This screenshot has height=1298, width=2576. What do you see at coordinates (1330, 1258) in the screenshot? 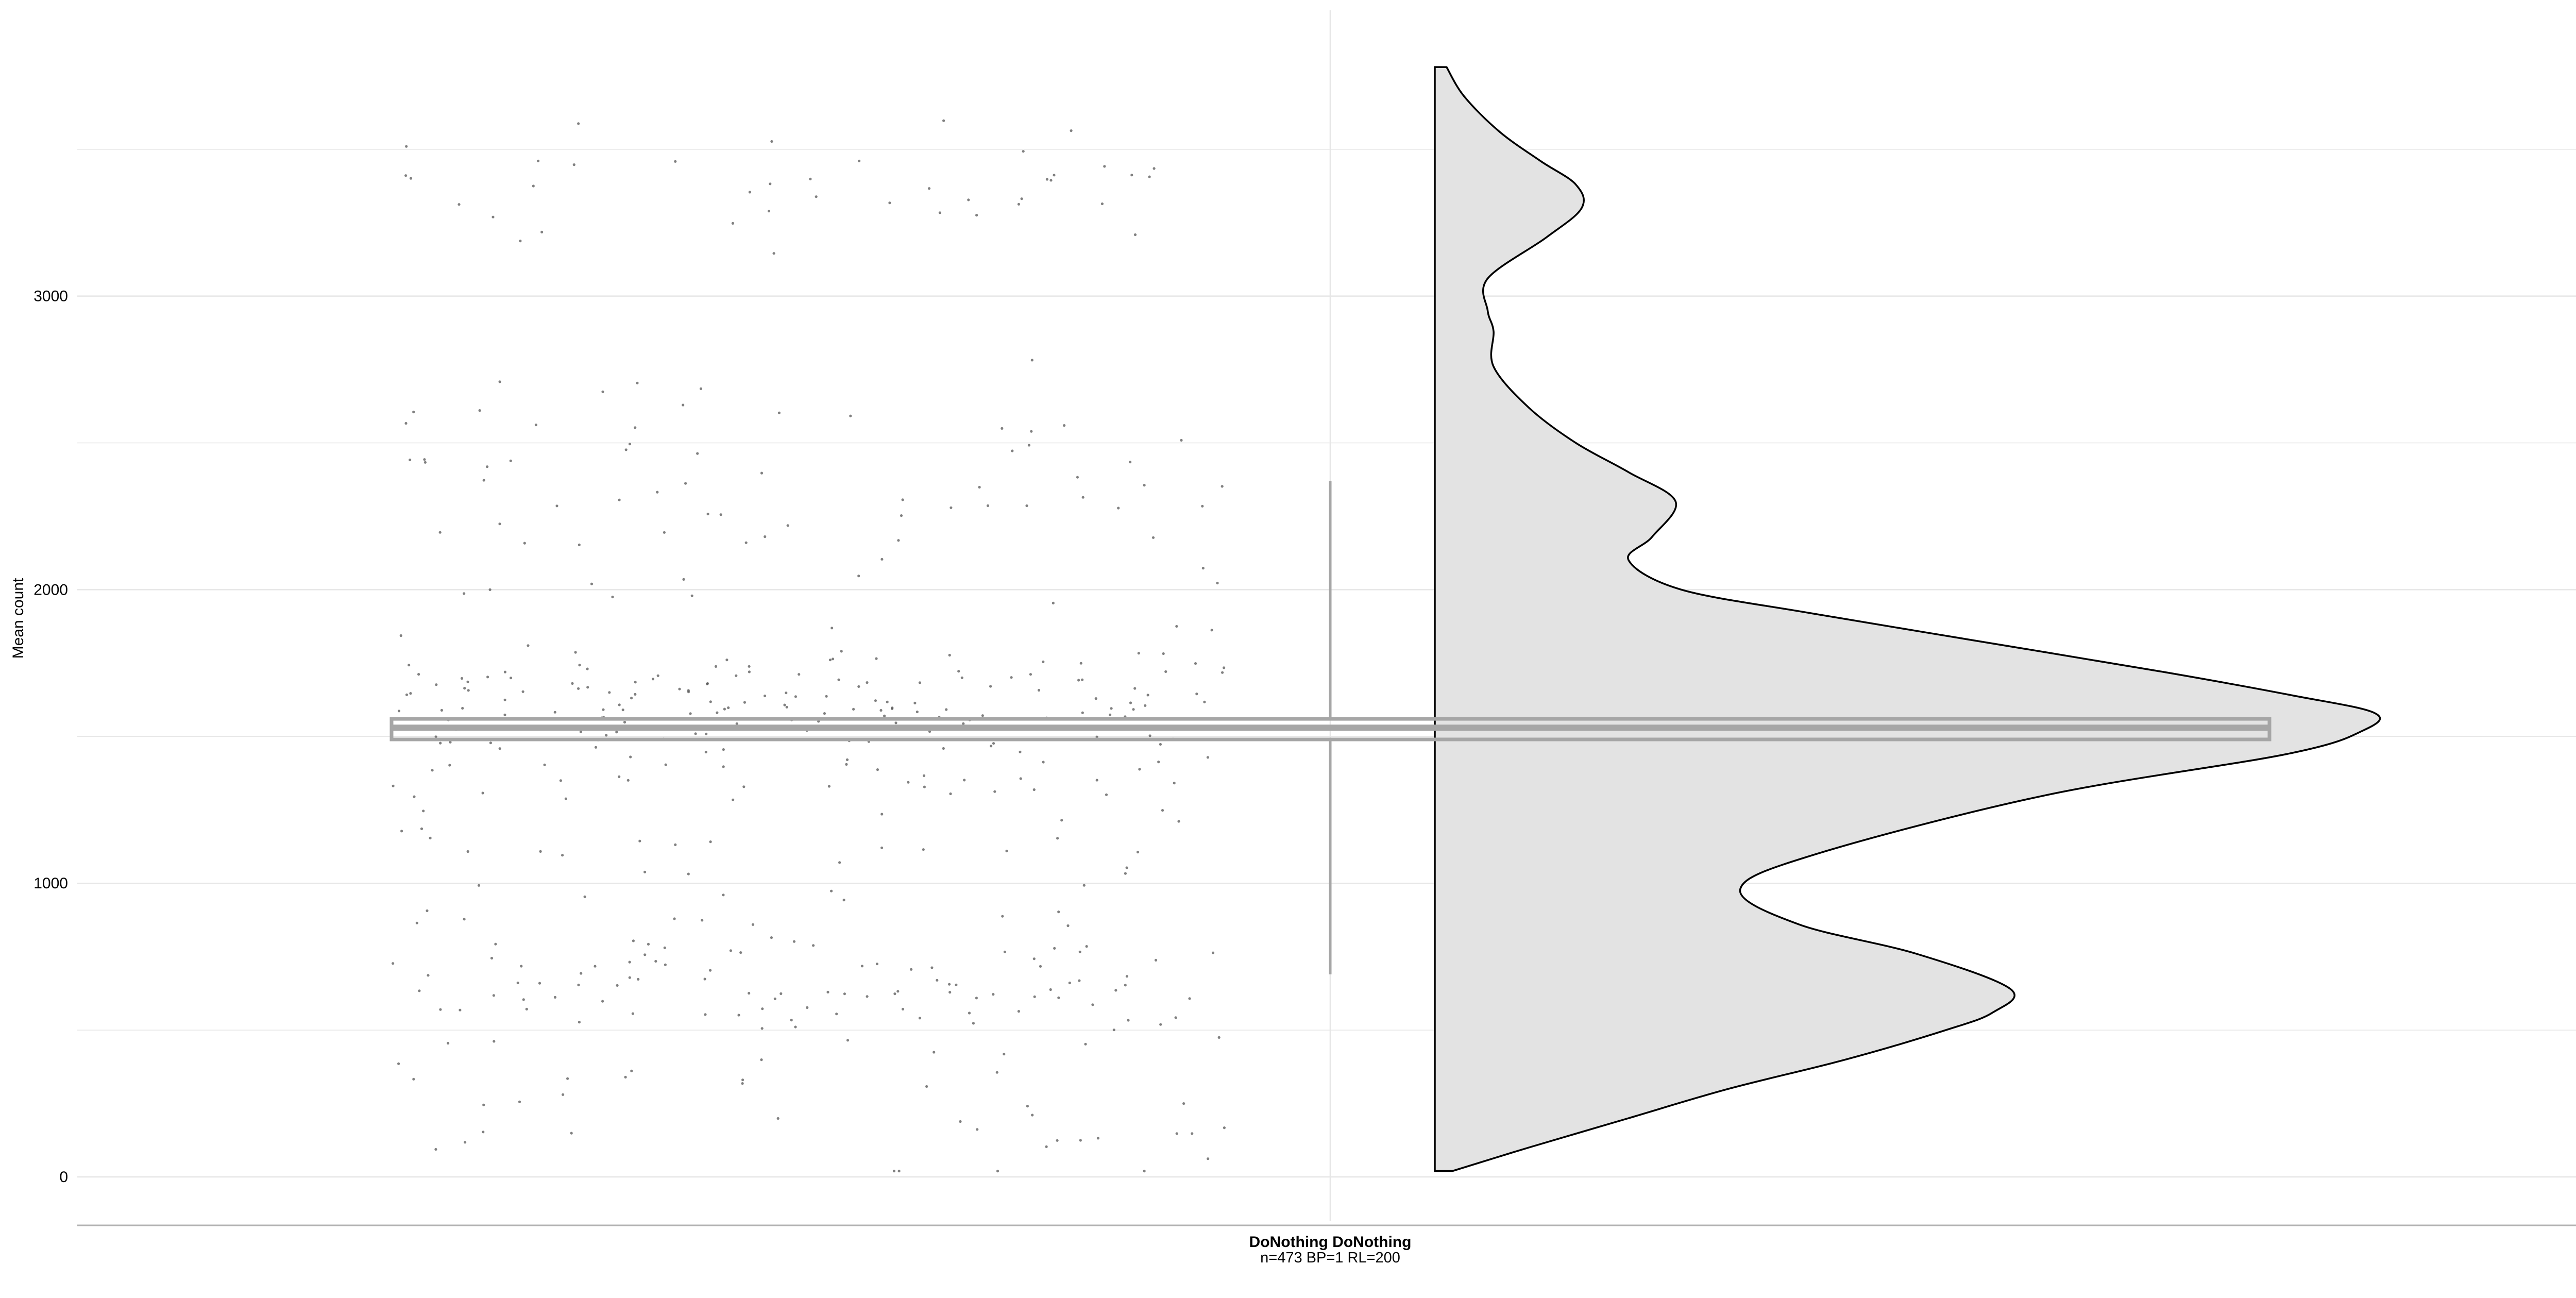
I see `category-subtitle: n=473 BP=1 RL=200` at bounding box center [1330, 1258].